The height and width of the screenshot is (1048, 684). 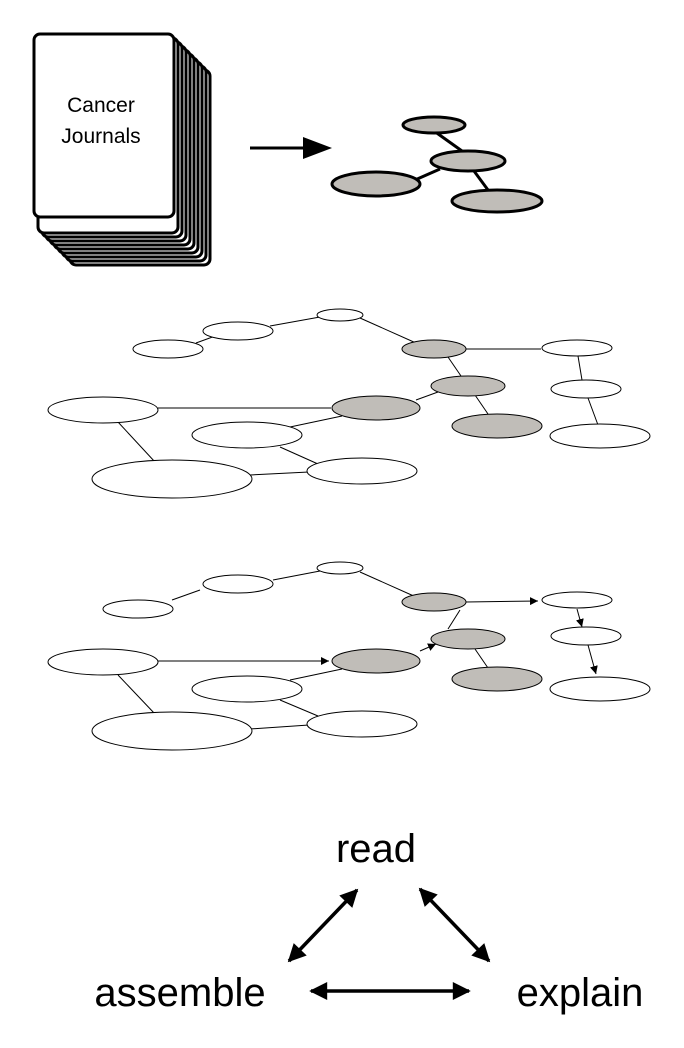 What do you see at coordinates (323, 925) in the screenshot?
I see `double-arrow-assemble-read` at bounding box center [323, 925].